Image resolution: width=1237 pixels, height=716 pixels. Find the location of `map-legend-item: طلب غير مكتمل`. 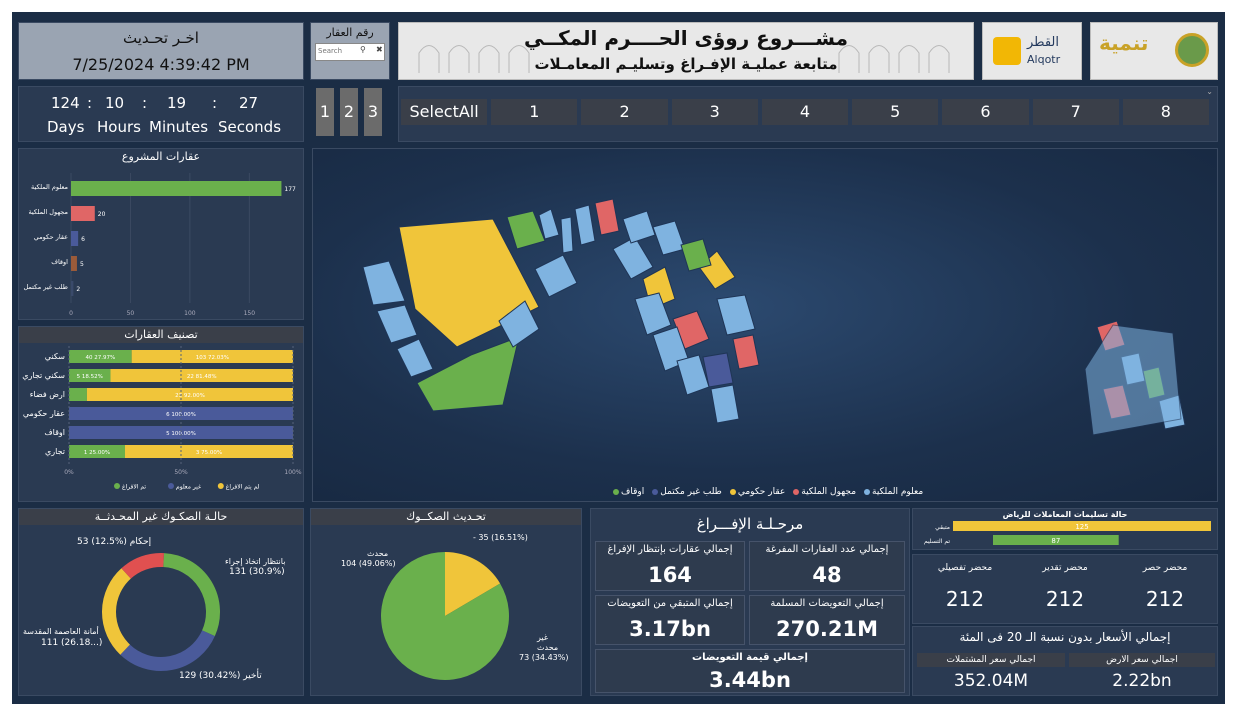

map-legend-item: طلب غير مكتمل is located at coordinates (687, 492).